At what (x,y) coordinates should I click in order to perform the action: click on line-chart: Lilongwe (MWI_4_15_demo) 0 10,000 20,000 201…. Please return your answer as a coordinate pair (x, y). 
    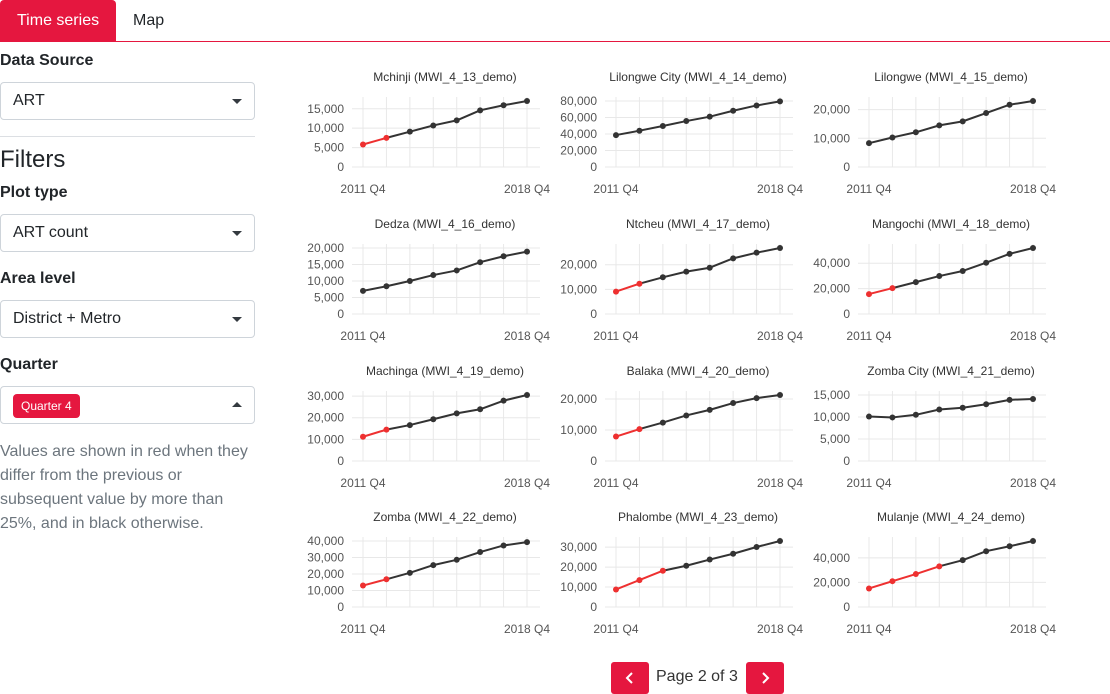
    Looking at the image, I should click on (934, 133).